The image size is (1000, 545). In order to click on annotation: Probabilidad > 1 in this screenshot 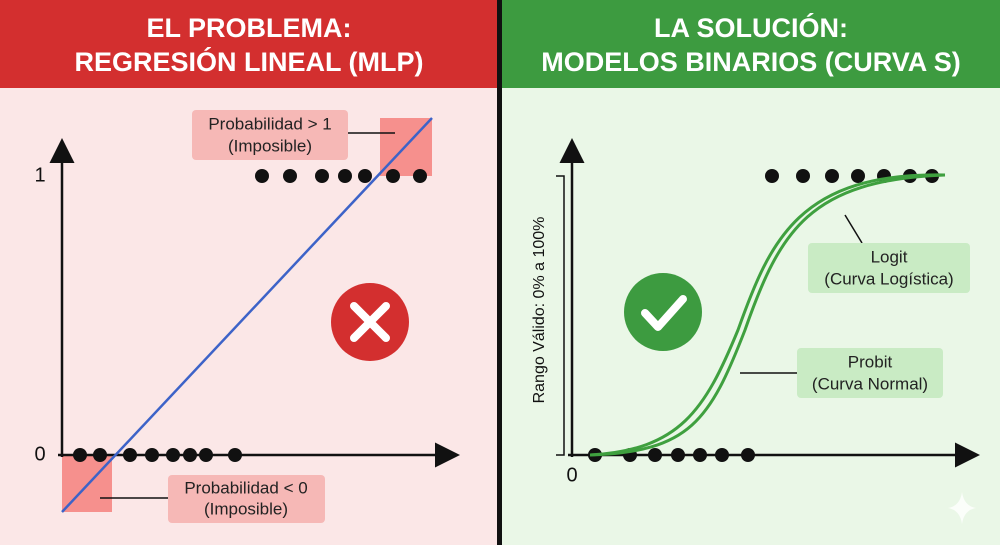, I will do `click(269, 123)`.